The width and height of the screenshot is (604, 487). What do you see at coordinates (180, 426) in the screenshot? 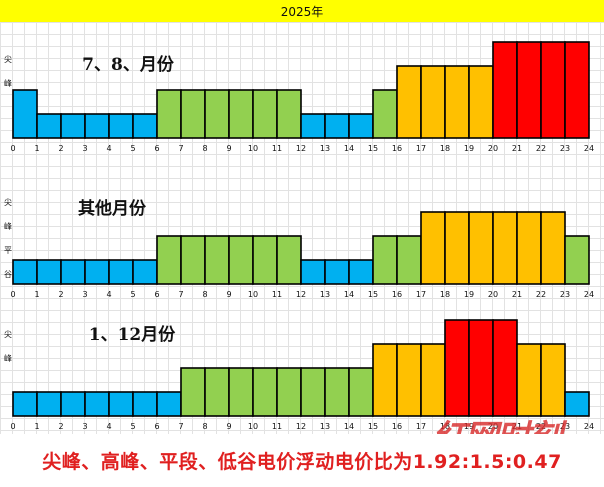
I see `x-tick-label: 7` at bounding box center [180, 426].